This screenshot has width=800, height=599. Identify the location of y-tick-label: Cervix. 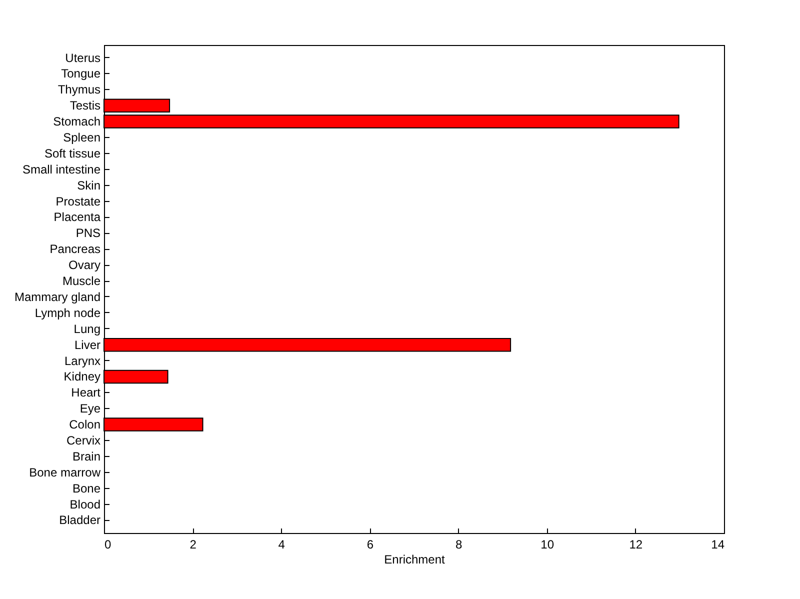
(83, 441).